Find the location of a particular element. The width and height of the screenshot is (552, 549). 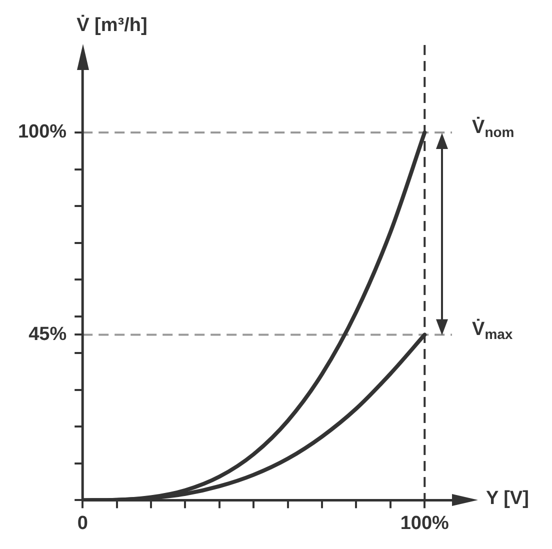

y-axis-title: V̇ [m³/h] is located at coordinates (112, 25).